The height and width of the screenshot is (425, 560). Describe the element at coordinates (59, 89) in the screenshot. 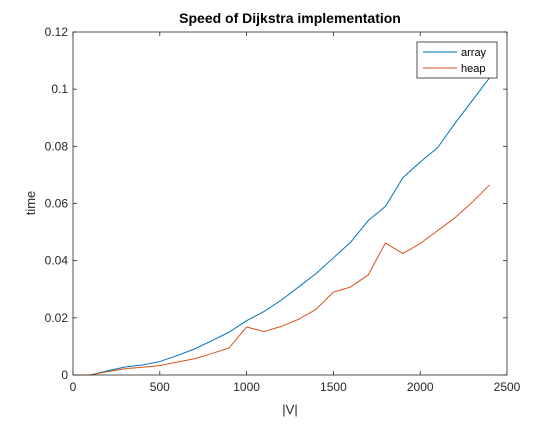

I see `y-tick-label-5: 0.1` at that location.